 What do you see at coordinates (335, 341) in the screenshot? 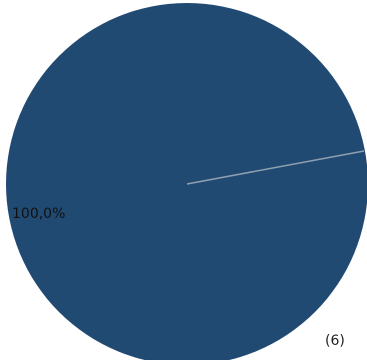
I see `sample-count-label: (6)` at bounding box center [335, 341].